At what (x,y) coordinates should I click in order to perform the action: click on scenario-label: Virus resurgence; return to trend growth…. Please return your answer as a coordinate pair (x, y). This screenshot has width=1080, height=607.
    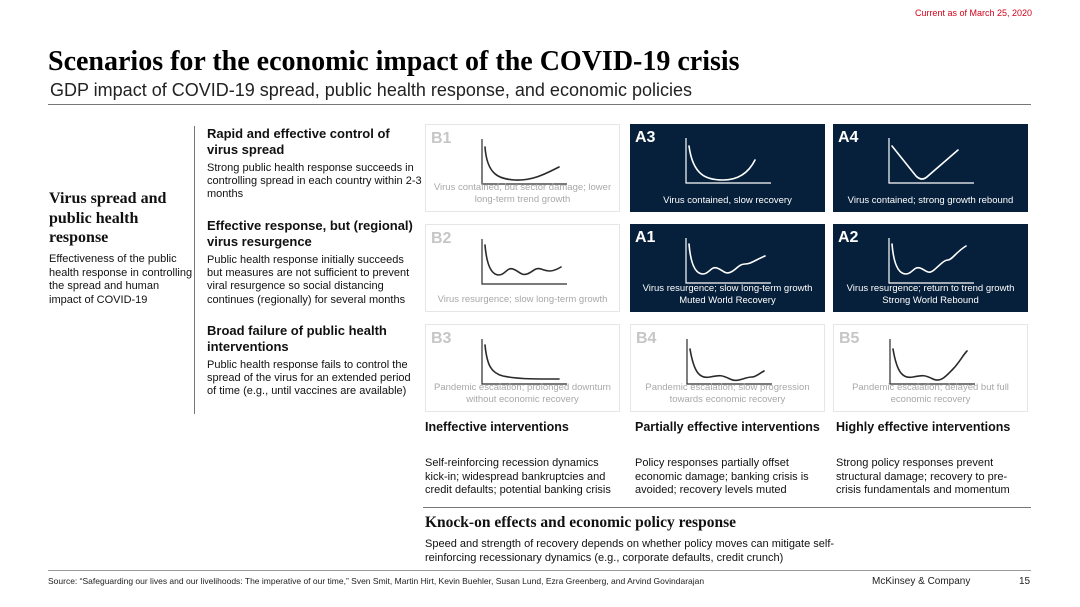
    Looking at the image, I should click on (930, 294).